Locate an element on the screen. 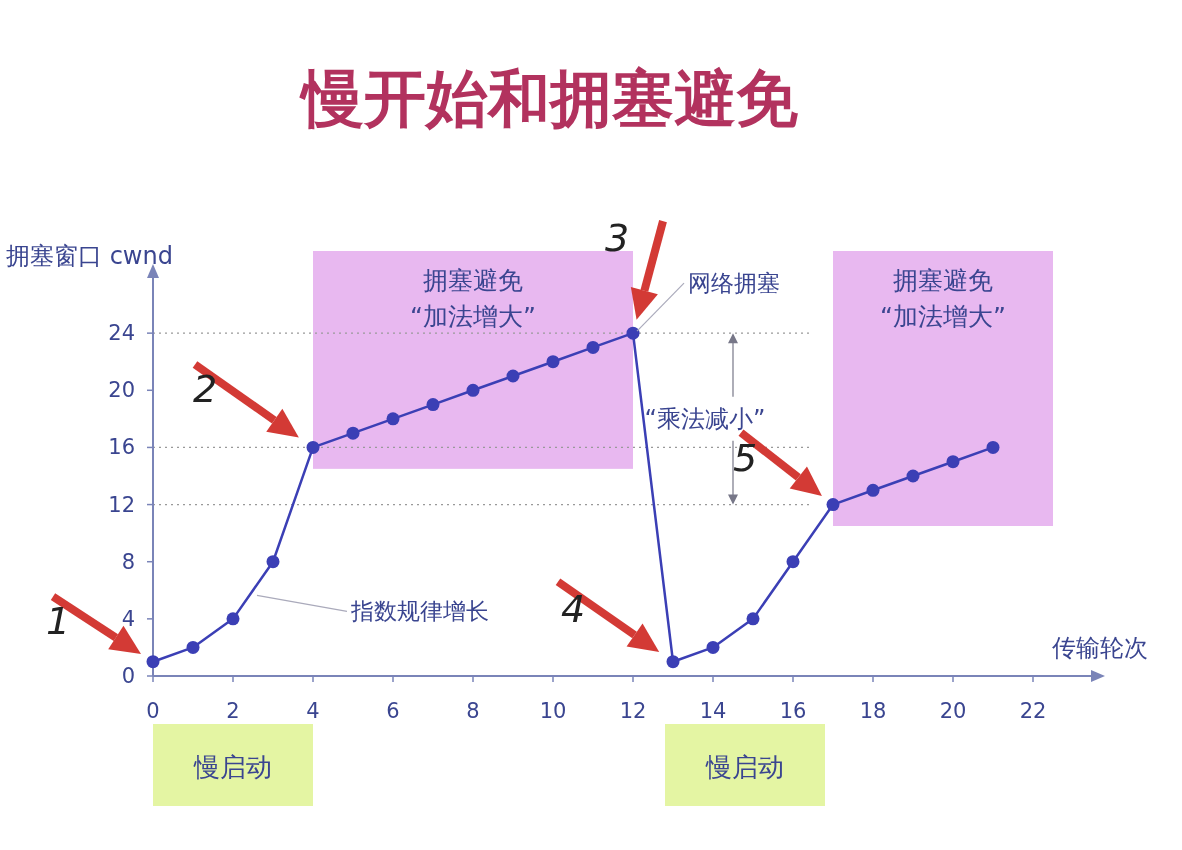  x-tick-label: 4 is located at coordinates (313, 711).